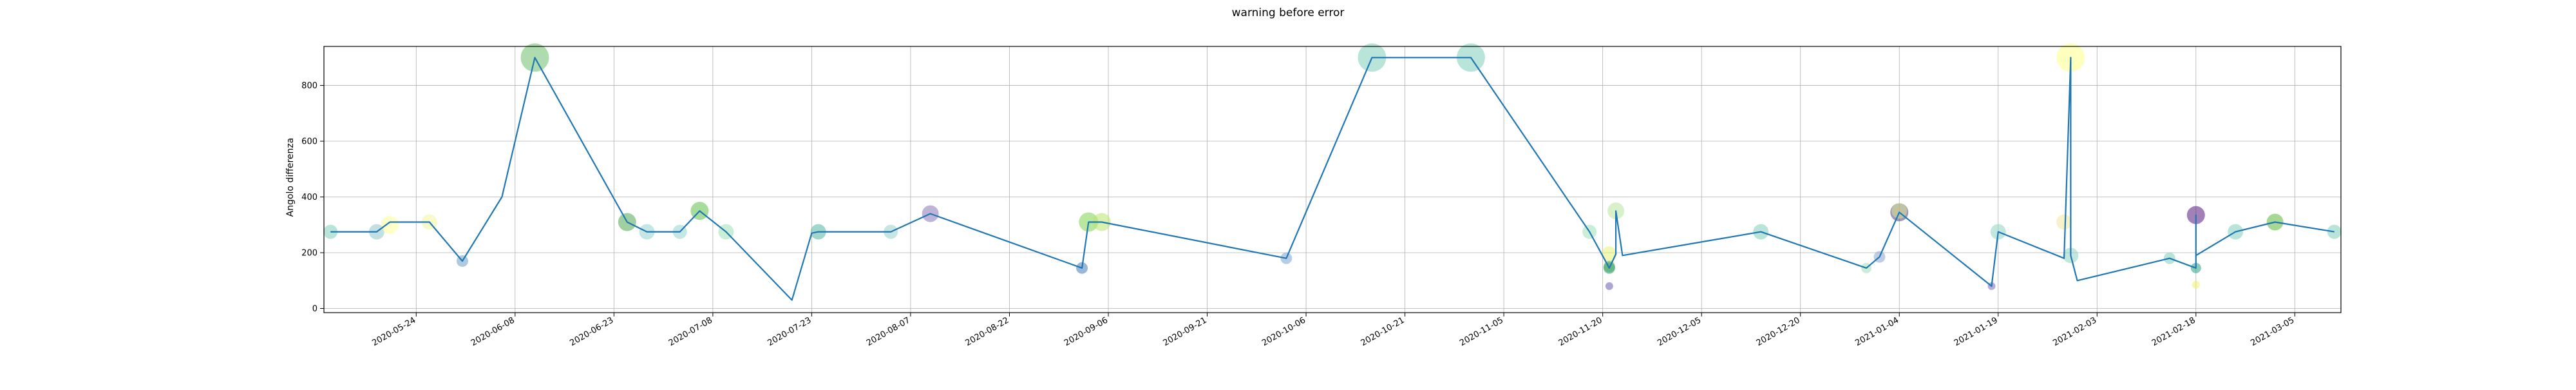  I want to click on x-tick-label: 2020-05-24, so click(394, 331).